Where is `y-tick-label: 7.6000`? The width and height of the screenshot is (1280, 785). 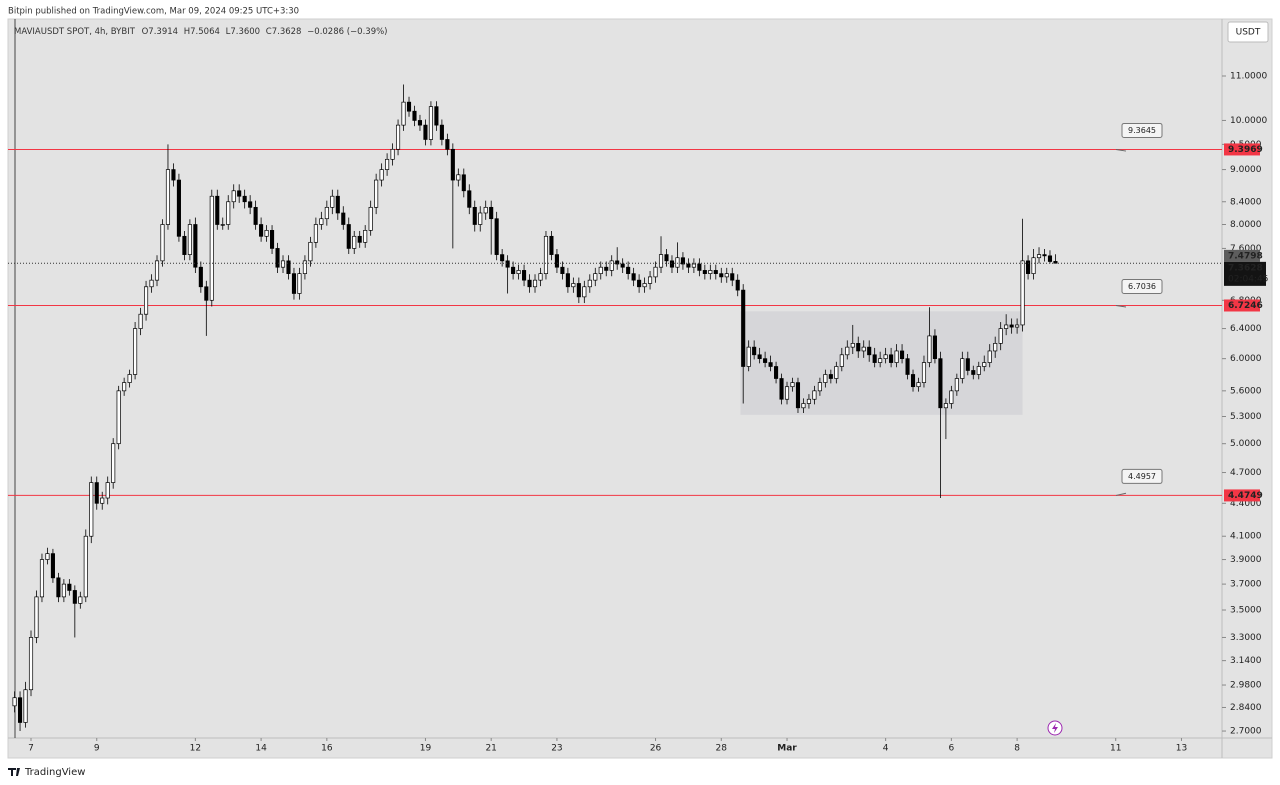
y-tick-label: 7.6000 is located at coordinates (1246, 249).